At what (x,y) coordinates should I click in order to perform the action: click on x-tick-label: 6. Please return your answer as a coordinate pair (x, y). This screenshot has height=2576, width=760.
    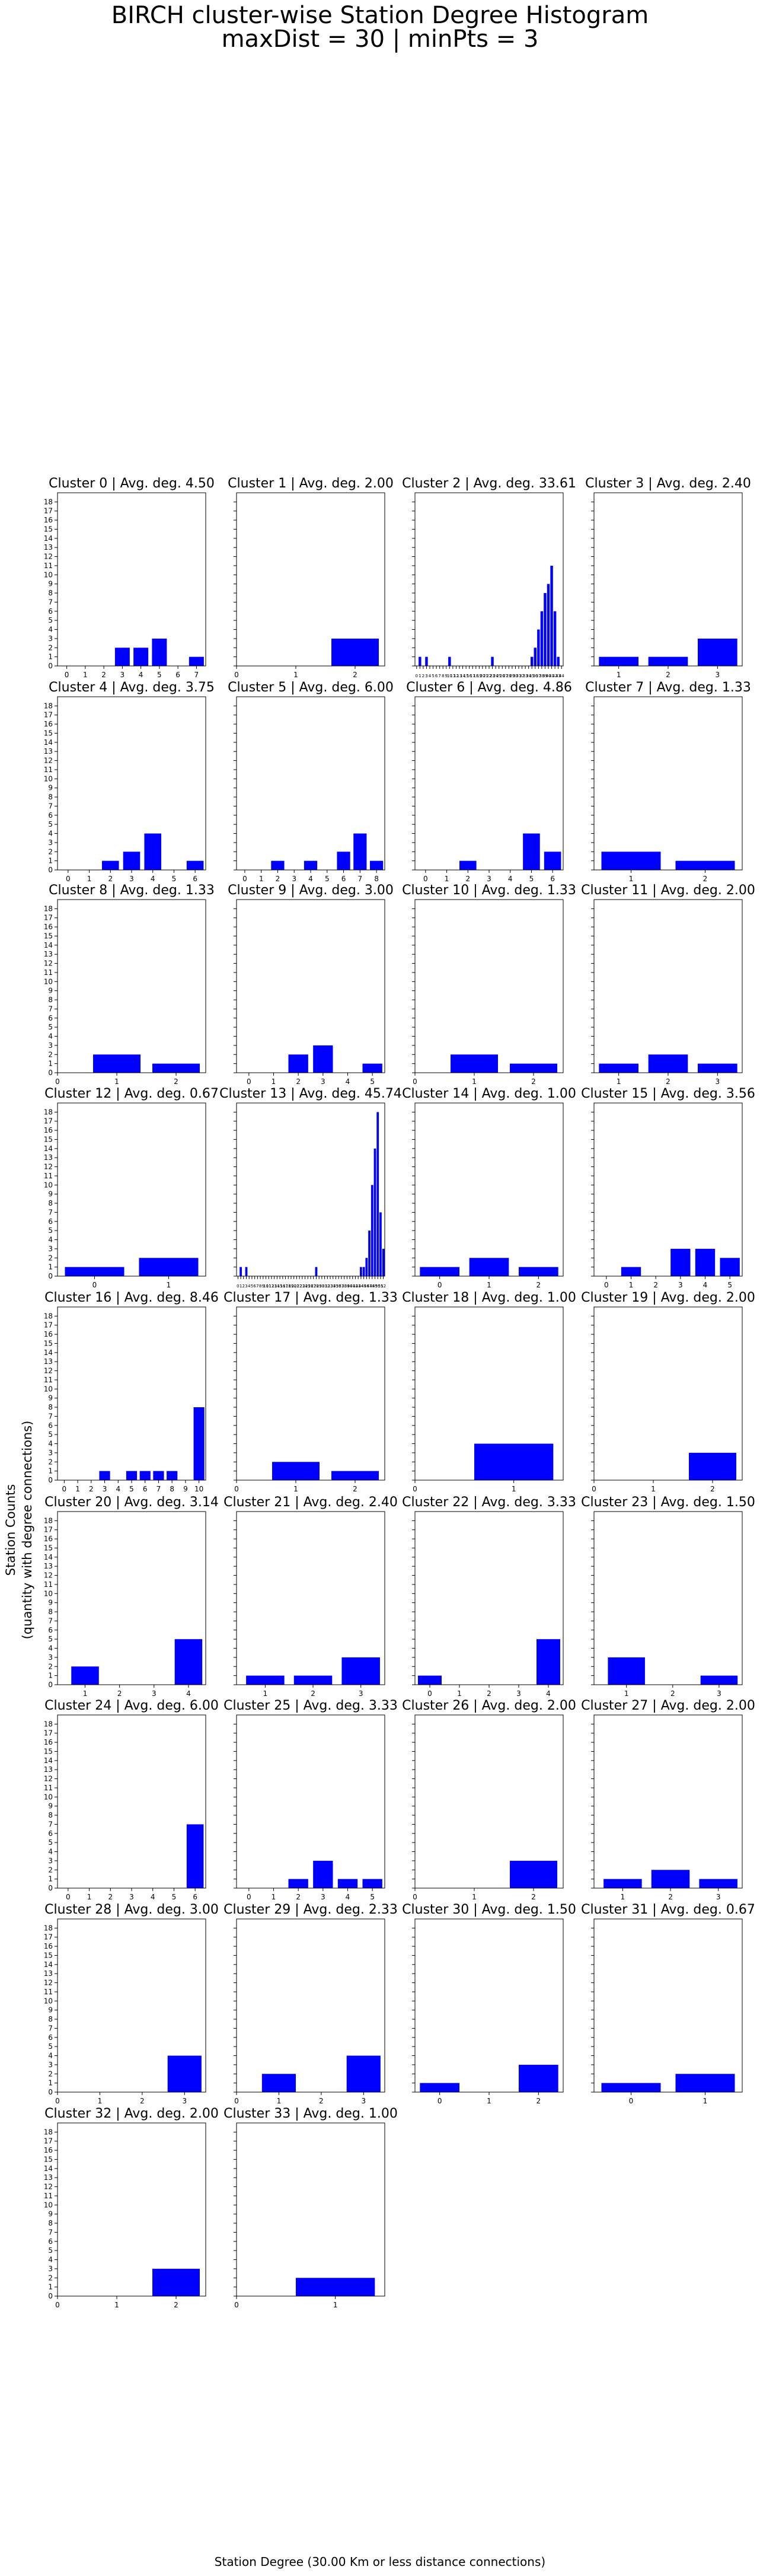
    Looking at the image, I should click on (195, 879).